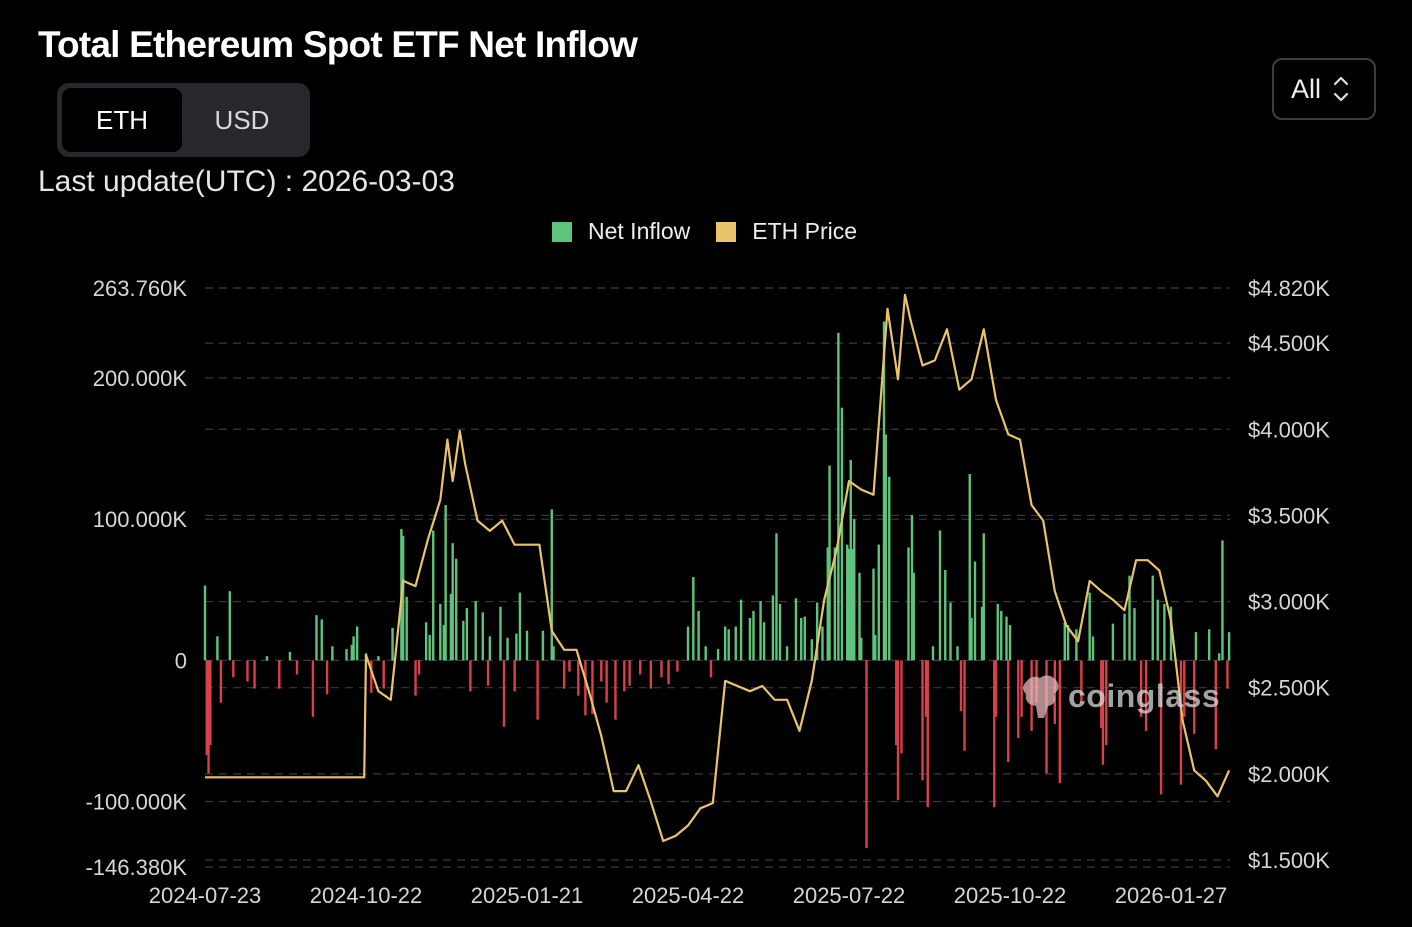  I want to click on left-axis-tick-label: -100.000K, so click(136, 802).